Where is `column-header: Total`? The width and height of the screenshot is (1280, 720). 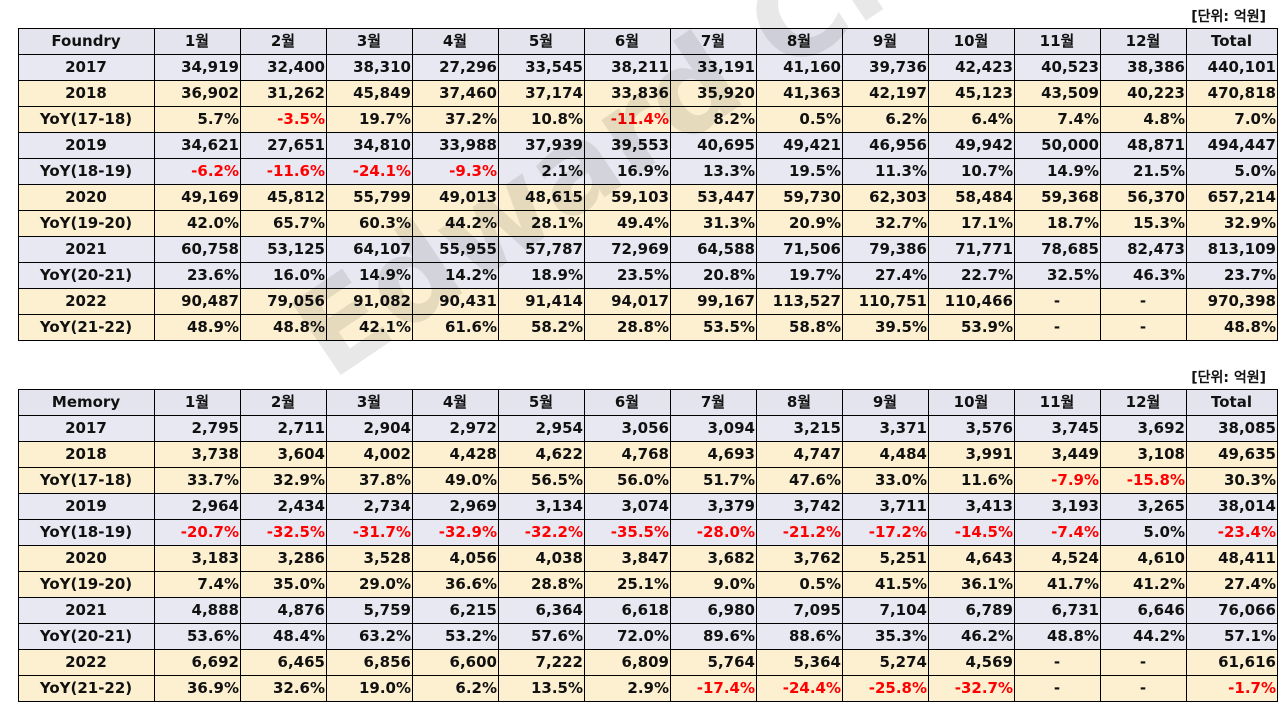 column-header: Total is located at coordinates (1232, 41).